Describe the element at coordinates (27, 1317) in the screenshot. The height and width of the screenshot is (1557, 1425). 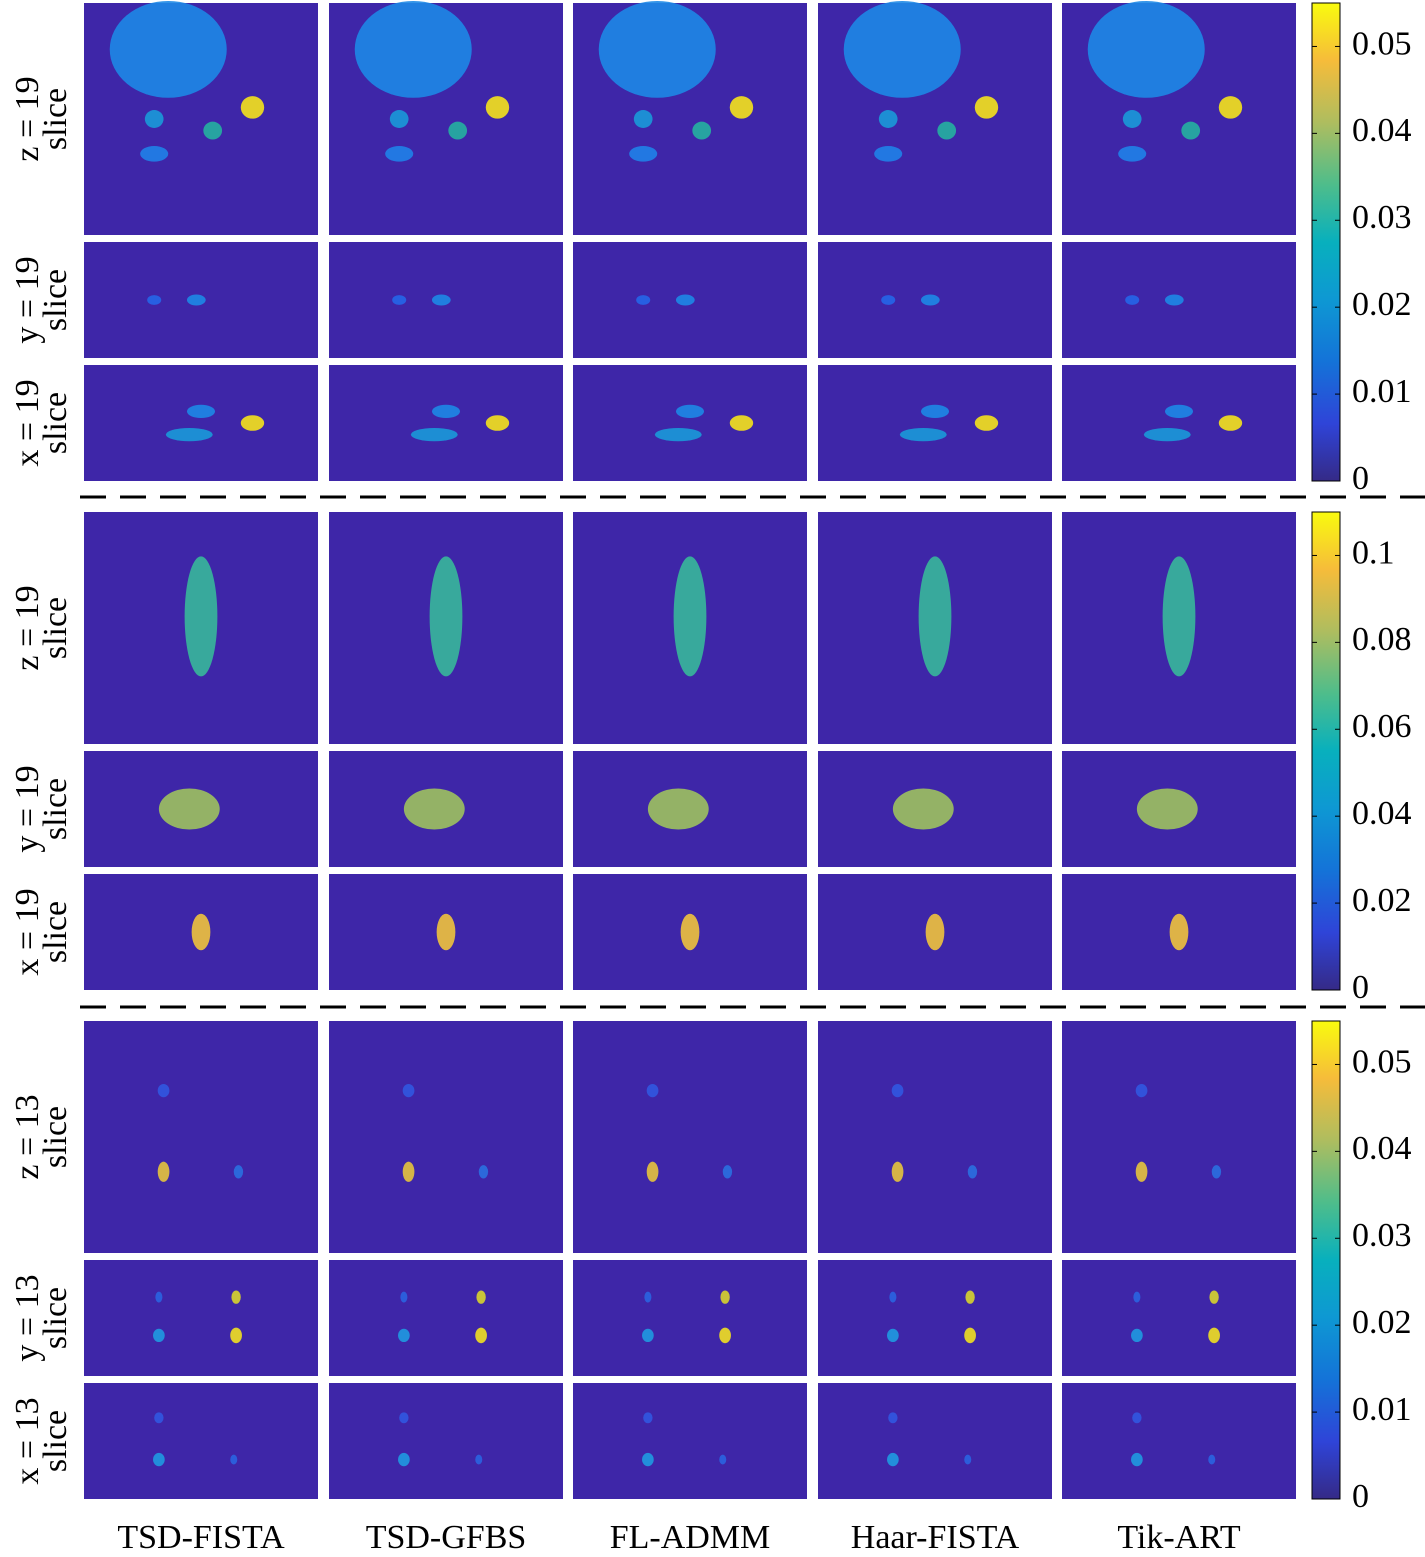
I see `row-label: y = 13` at that location.